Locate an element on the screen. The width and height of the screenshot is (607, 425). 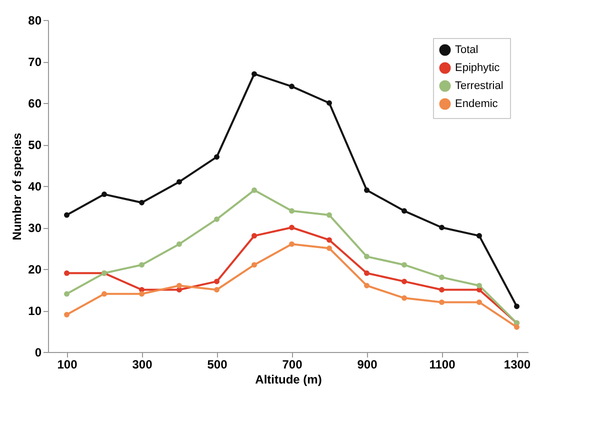
legend-label: Endemic is located at coordinates (476, 104).